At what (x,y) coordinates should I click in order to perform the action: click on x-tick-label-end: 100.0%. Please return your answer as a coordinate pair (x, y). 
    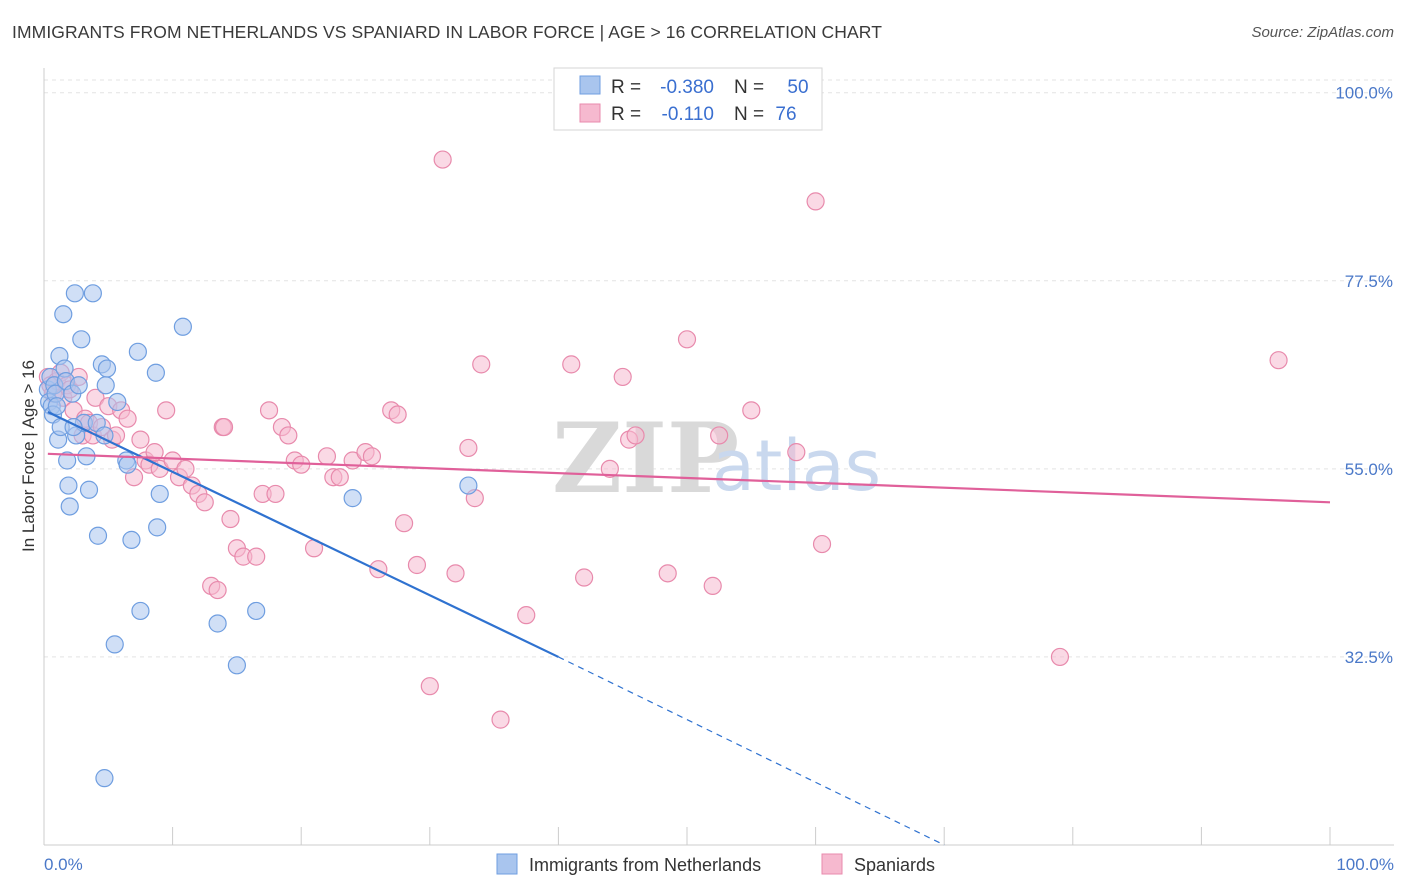
    Looking at the image, I should click on (1365, 864).